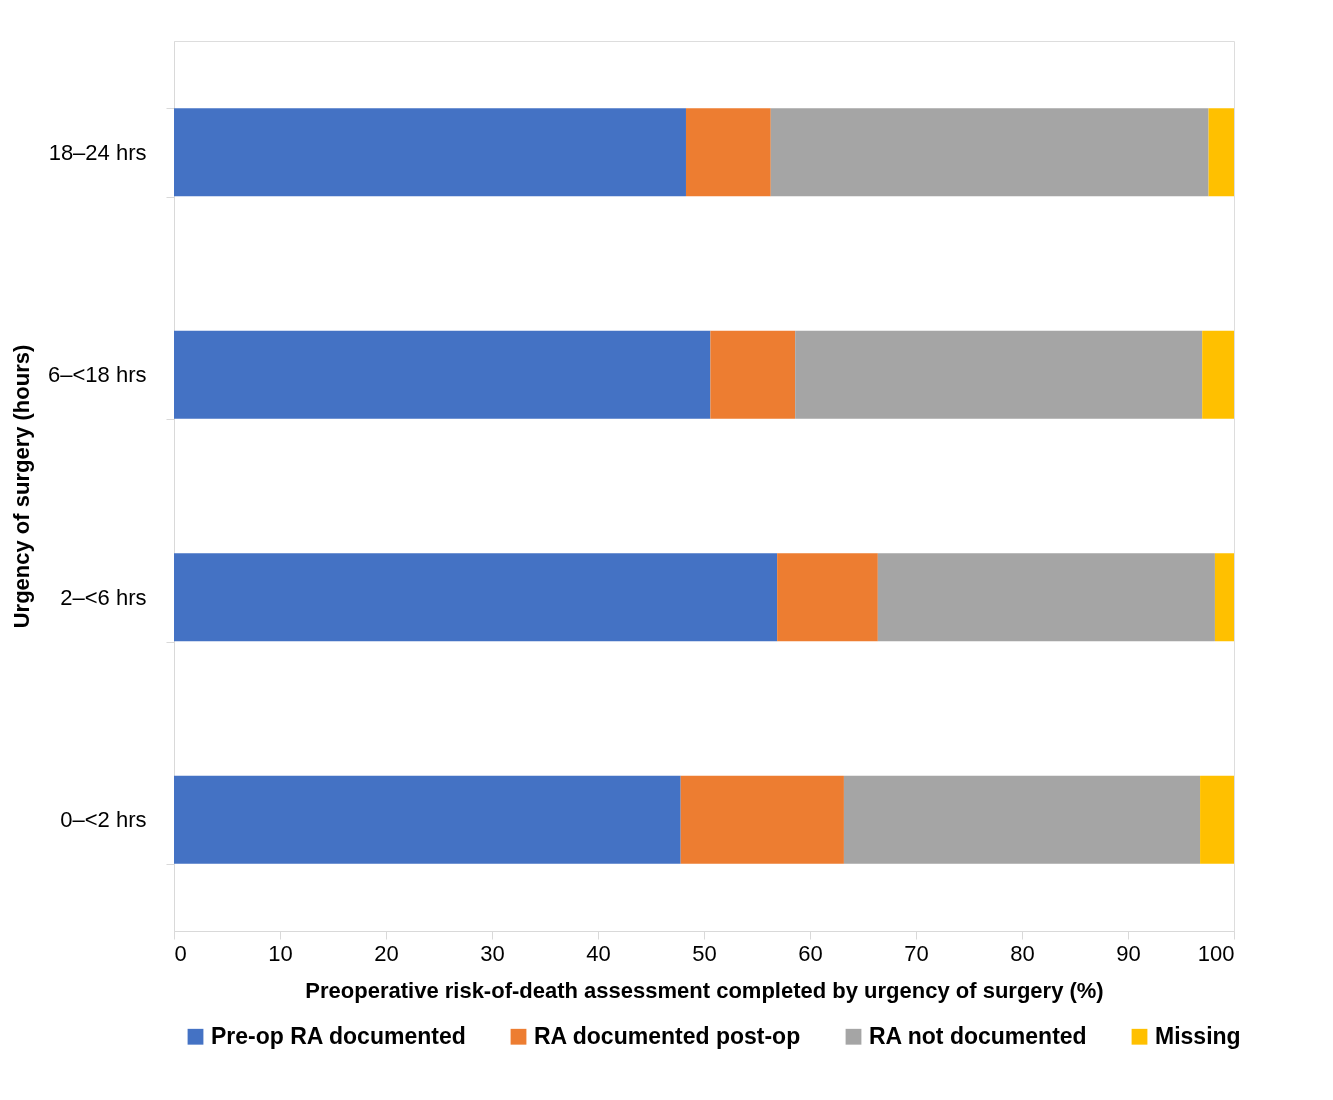 This screenshot has width=1333, height=1100. I want to click on x-tick-label: 70, so click(916, 953).